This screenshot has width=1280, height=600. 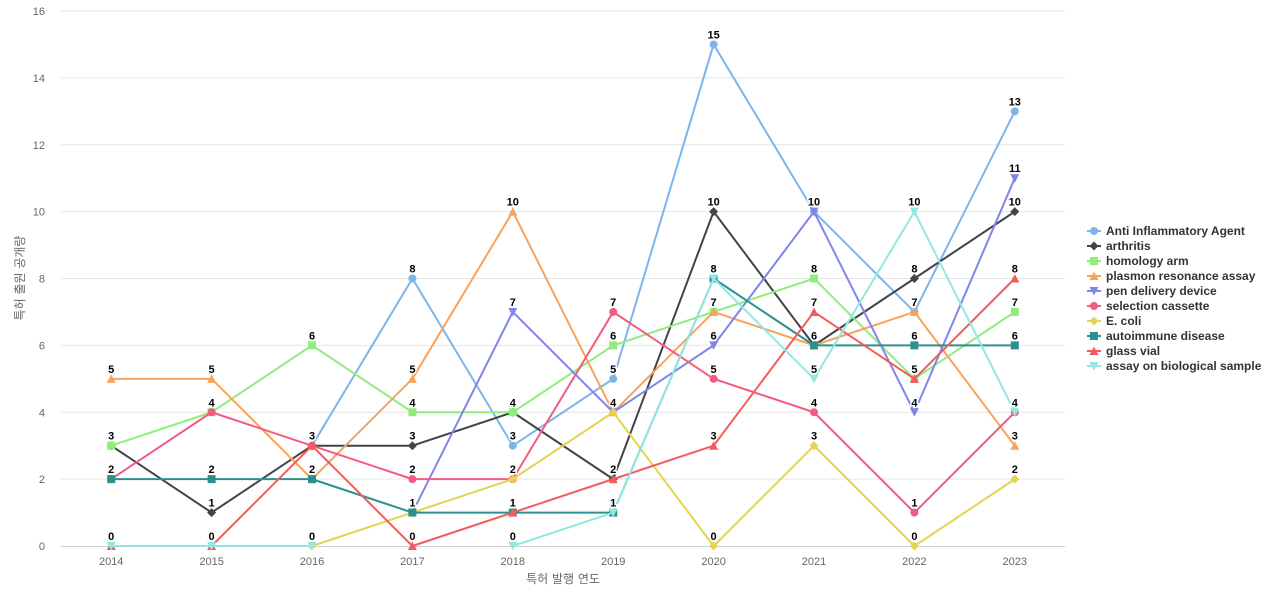 What do you see at coordinates (814, 437) in the screenshot?
I see `data-label: 3` at bounding box center [814, 437].